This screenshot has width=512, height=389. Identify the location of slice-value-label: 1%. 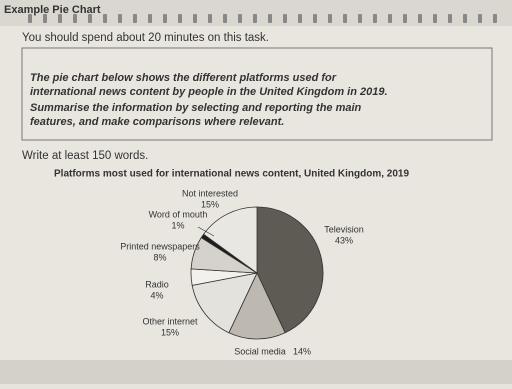
(177, 225).